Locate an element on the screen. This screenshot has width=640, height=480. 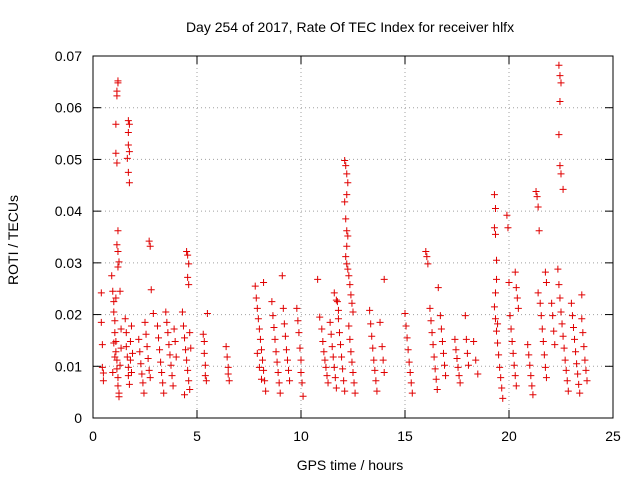
y-tick-label: 0.06 is located at coordinates (68, 108).